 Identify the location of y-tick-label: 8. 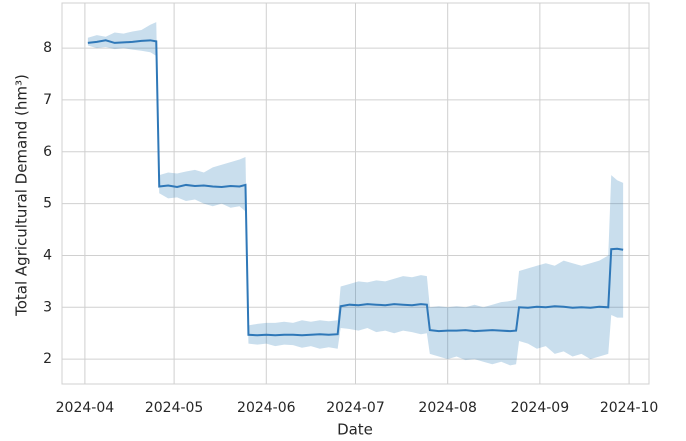
(47, 48).